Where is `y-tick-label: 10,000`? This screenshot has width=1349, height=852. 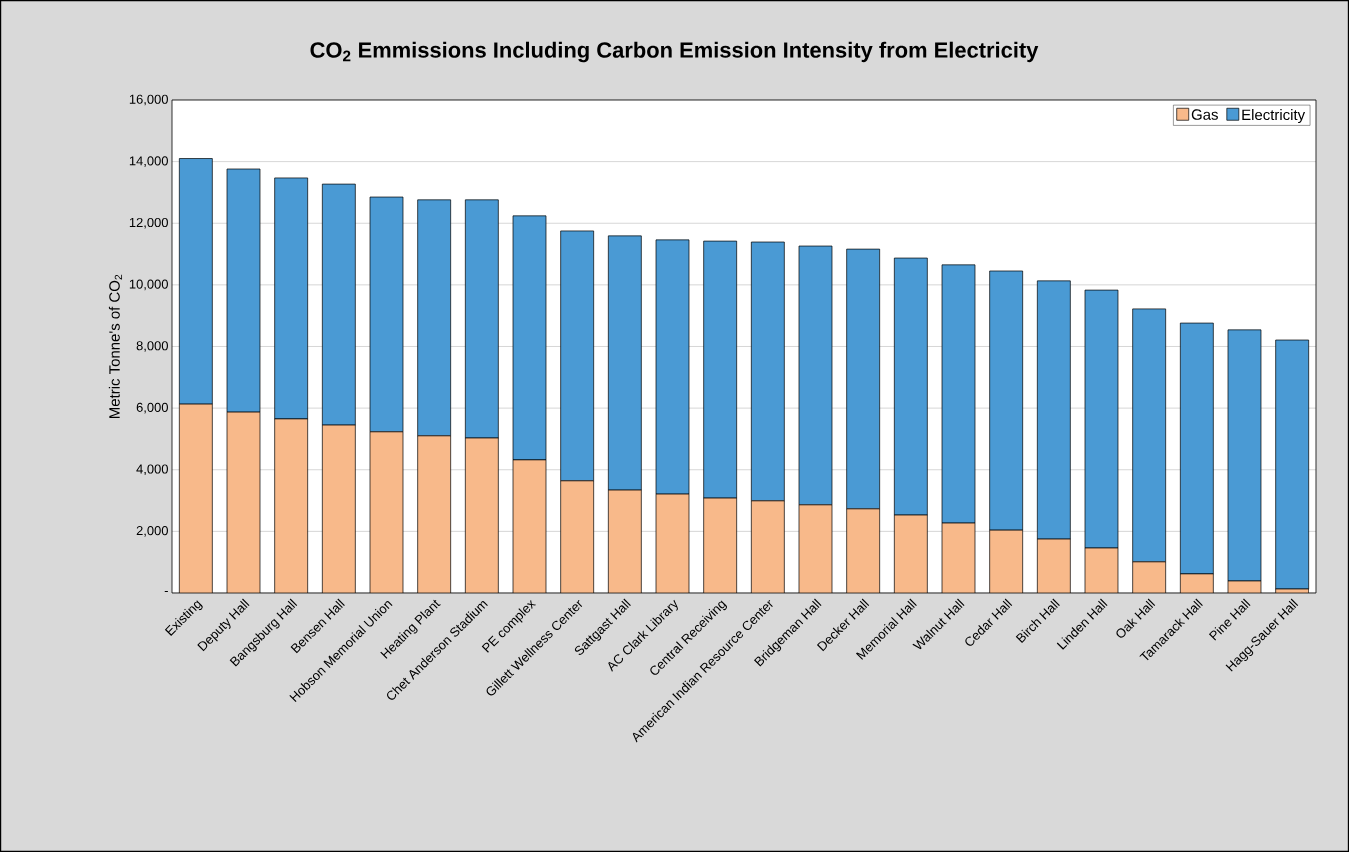 y-tick-label: 10,000 is located at coordinates (148, 285).